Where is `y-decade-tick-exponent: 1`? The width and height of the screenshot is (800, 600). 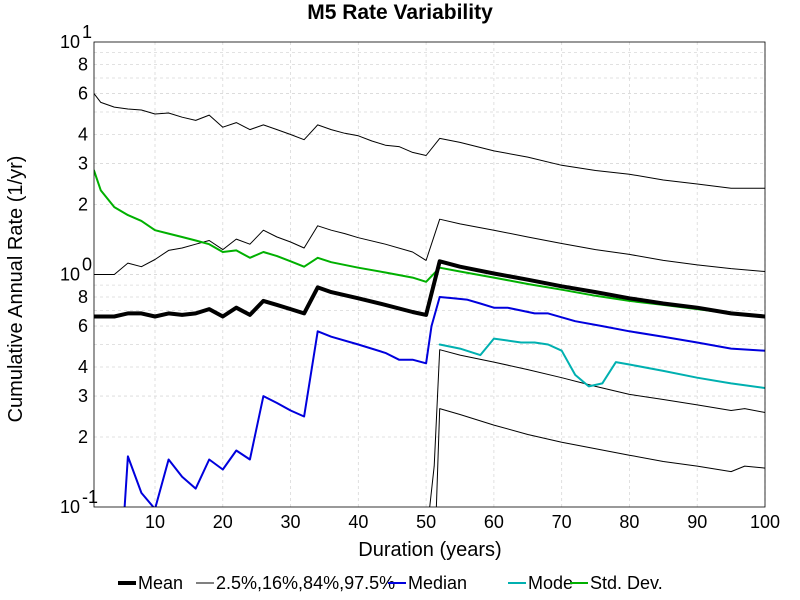
y-decade-tick-exponent: 1 is located at coordinates (87, 32).